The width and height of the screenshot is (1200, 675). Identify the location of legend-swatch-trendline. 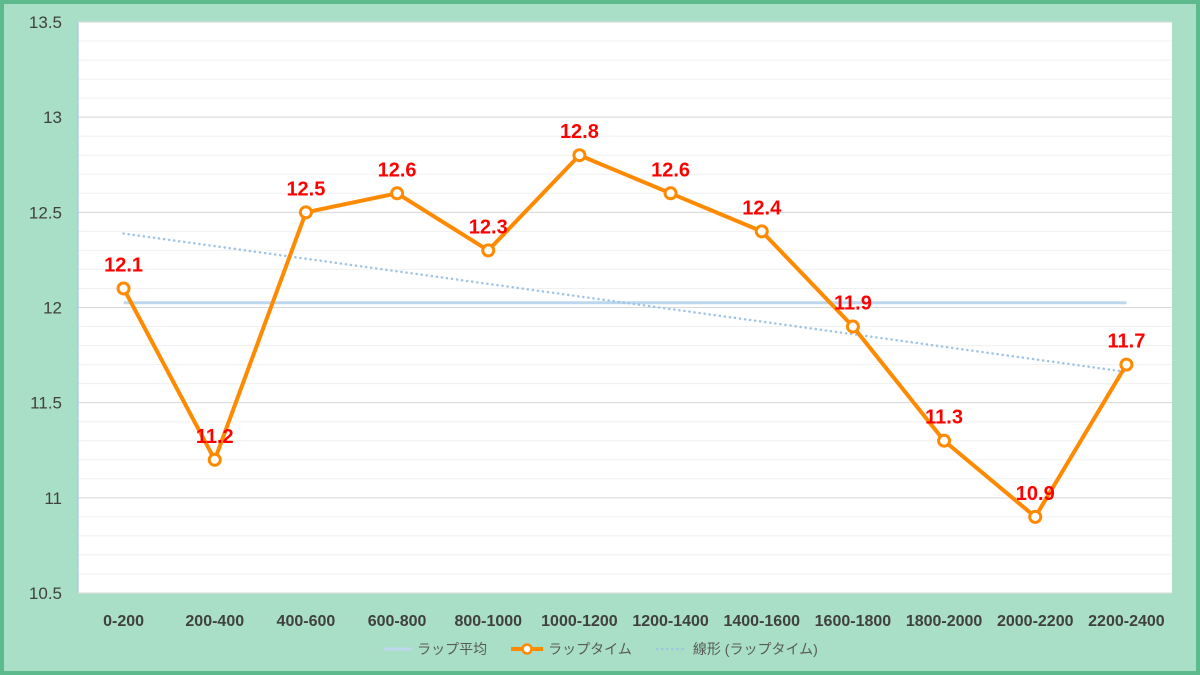
(672, 649).